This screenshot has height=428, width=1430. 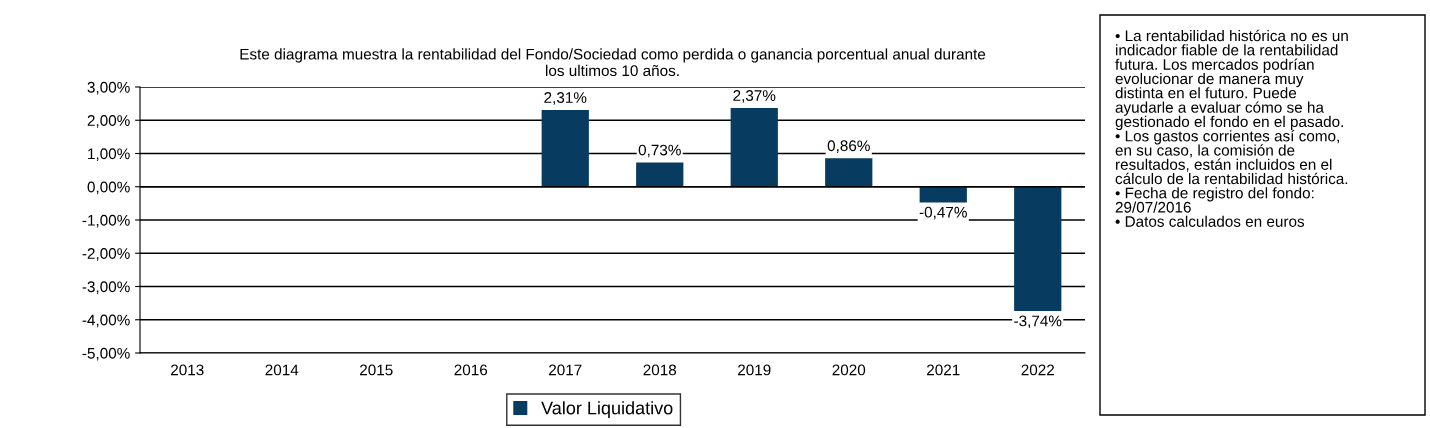 What do you see at coordinates (754, 96) in the screenshot?
I see `data-label: 2,37%` at bounding box center [754, 96].